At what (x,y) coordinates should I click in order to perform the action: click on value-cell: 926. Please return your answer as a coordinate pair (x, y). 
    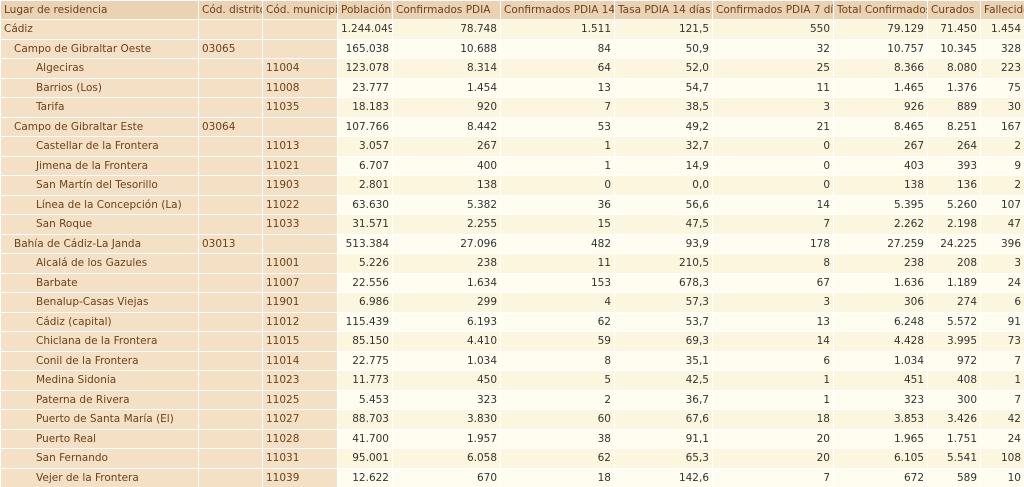
    Looking at the image, I should click on (880, 107).